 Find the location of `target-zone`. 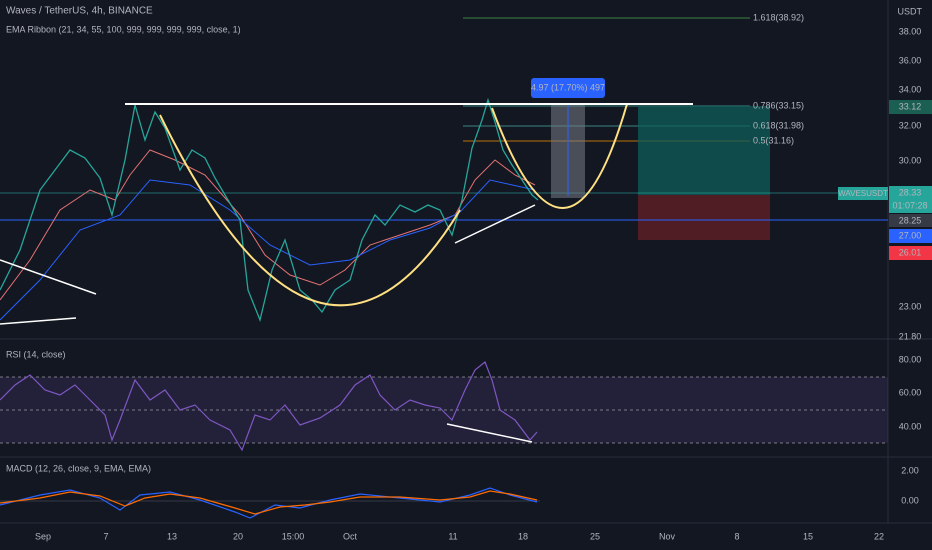

target-zone is located at coordinates (704, 150).